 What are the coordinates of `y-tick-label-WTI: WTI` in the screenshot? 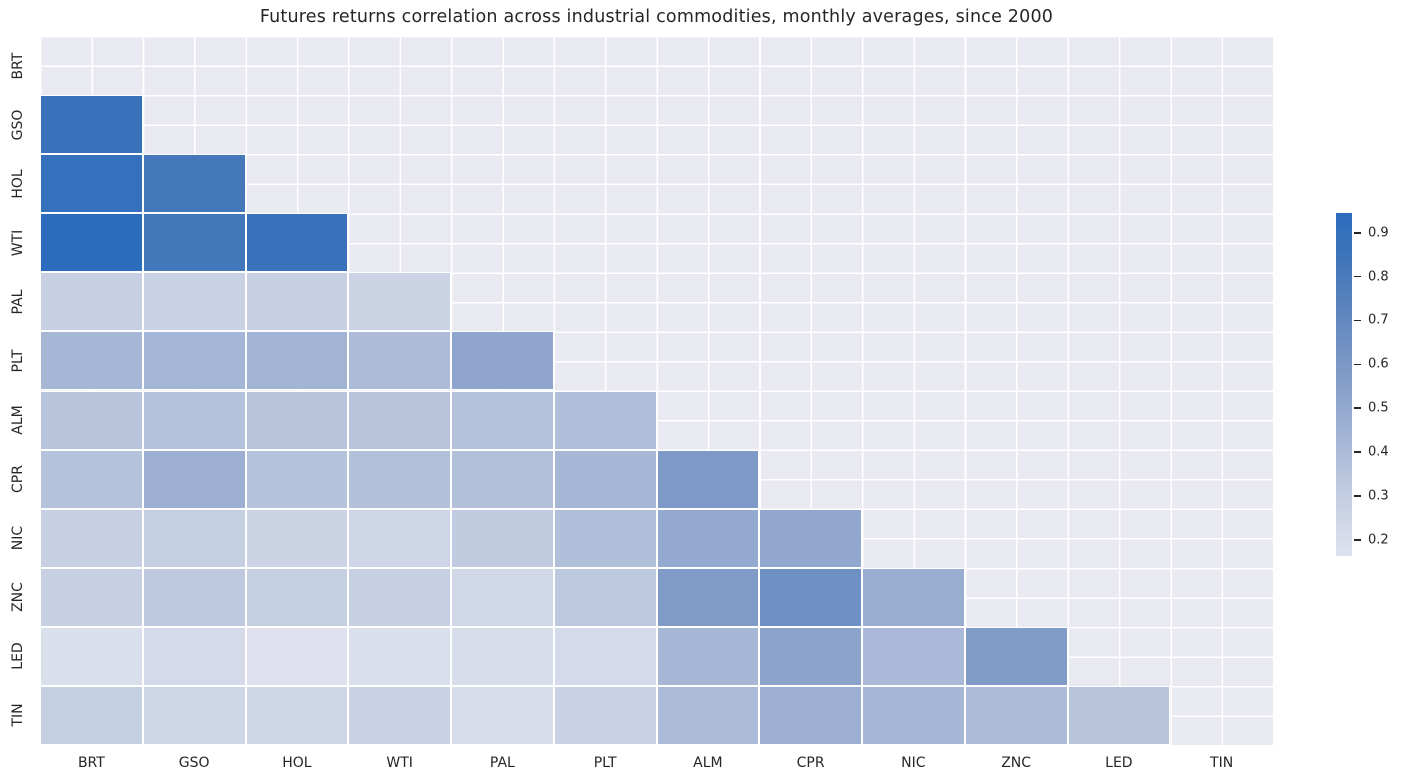 It's located at (18, 243).